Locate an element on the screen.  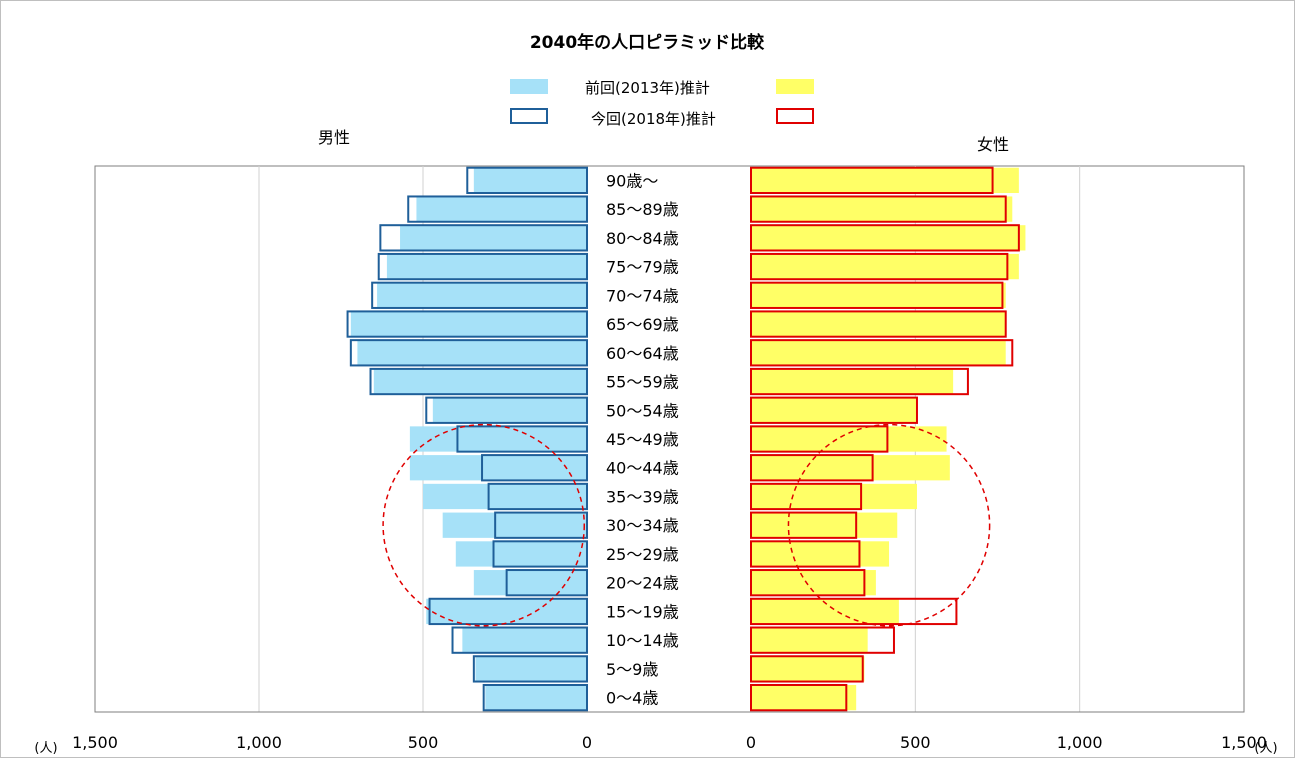
male-previous-series is located at coordinates (468, 439).